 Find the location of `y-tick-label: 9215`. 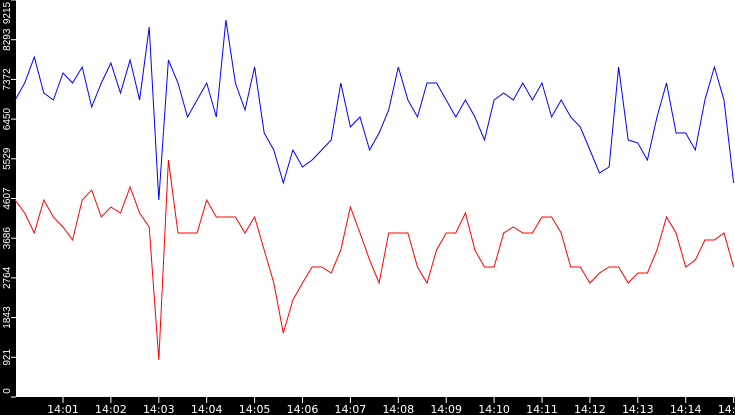

y-tick-label: 9215 is located at coordinates (7, 12).